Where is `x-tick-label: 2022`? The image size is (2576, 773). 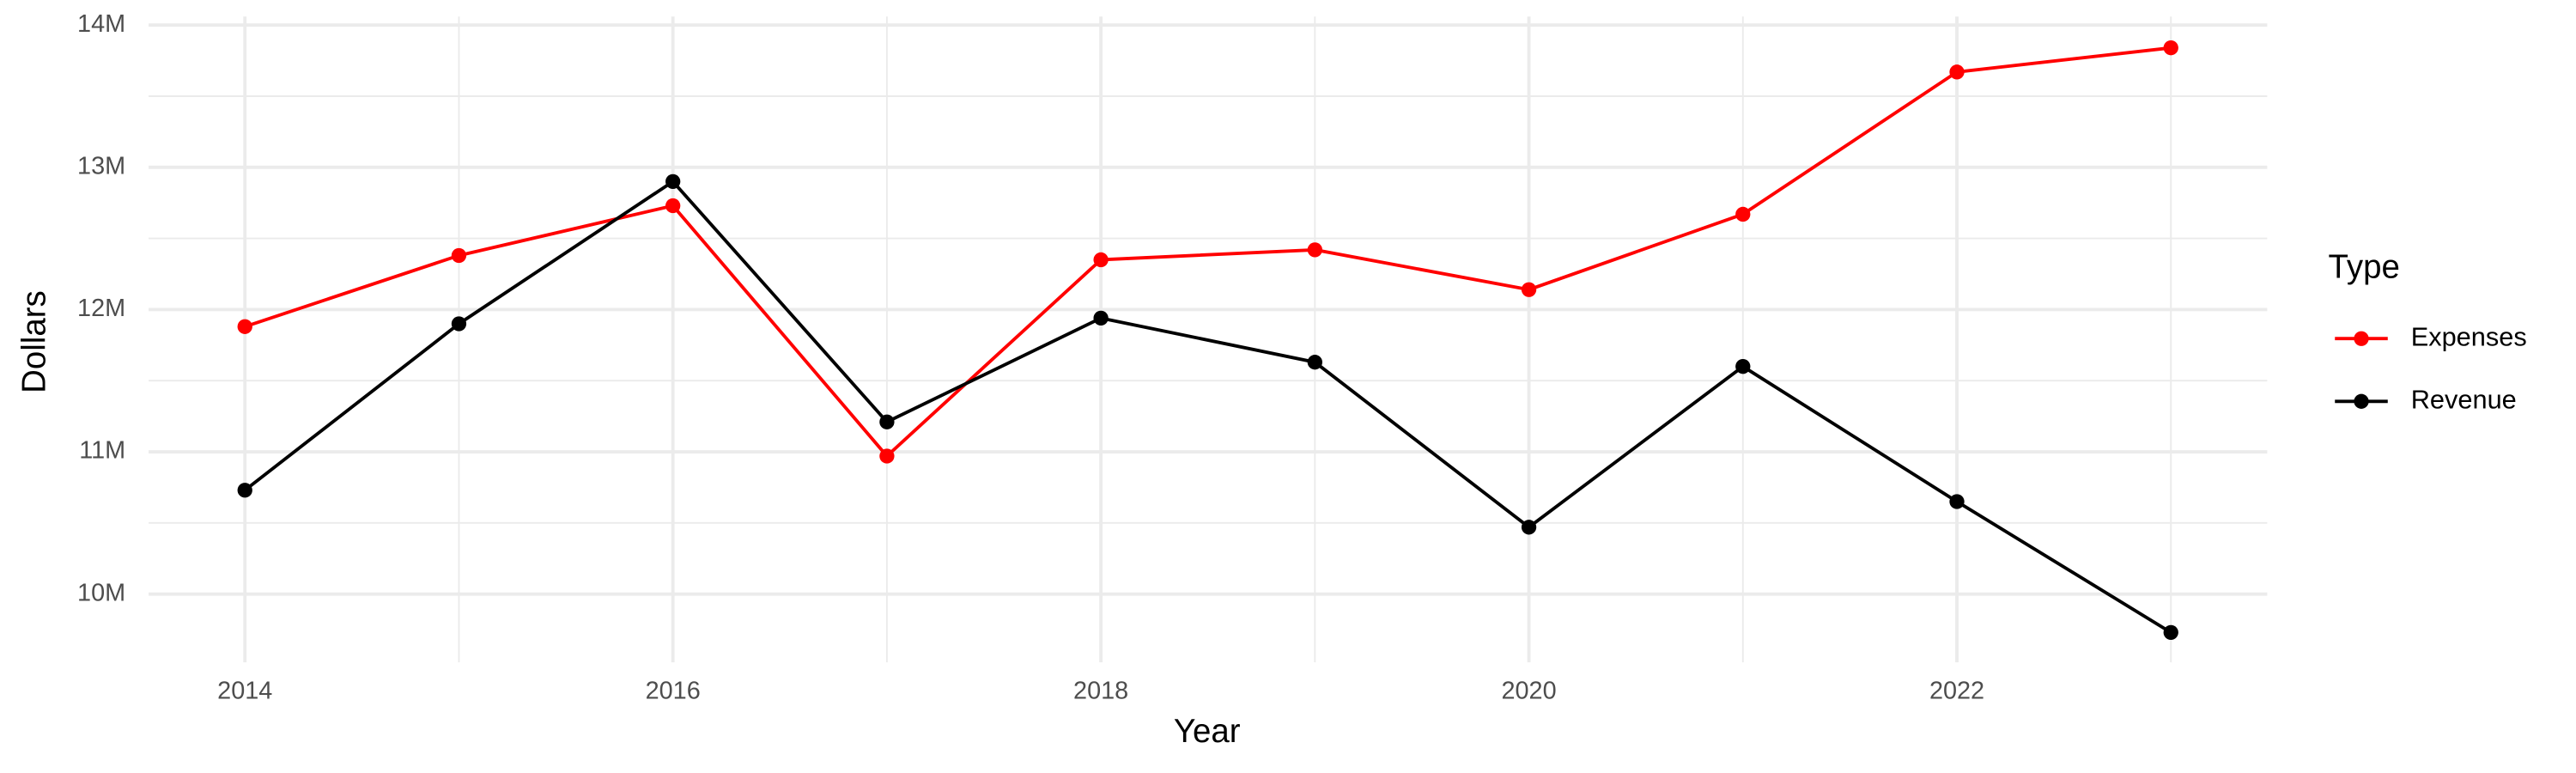 x-tick-label: 2022 is located at coordinates (1956, 690).